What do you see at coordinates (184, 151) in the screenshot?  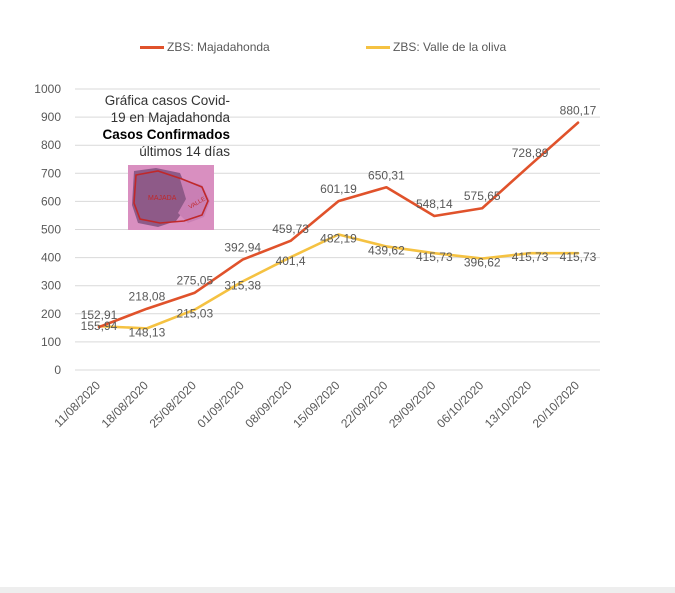 I see `annotation-line-4: últimos 14 días` at bounding box center [184, 151].